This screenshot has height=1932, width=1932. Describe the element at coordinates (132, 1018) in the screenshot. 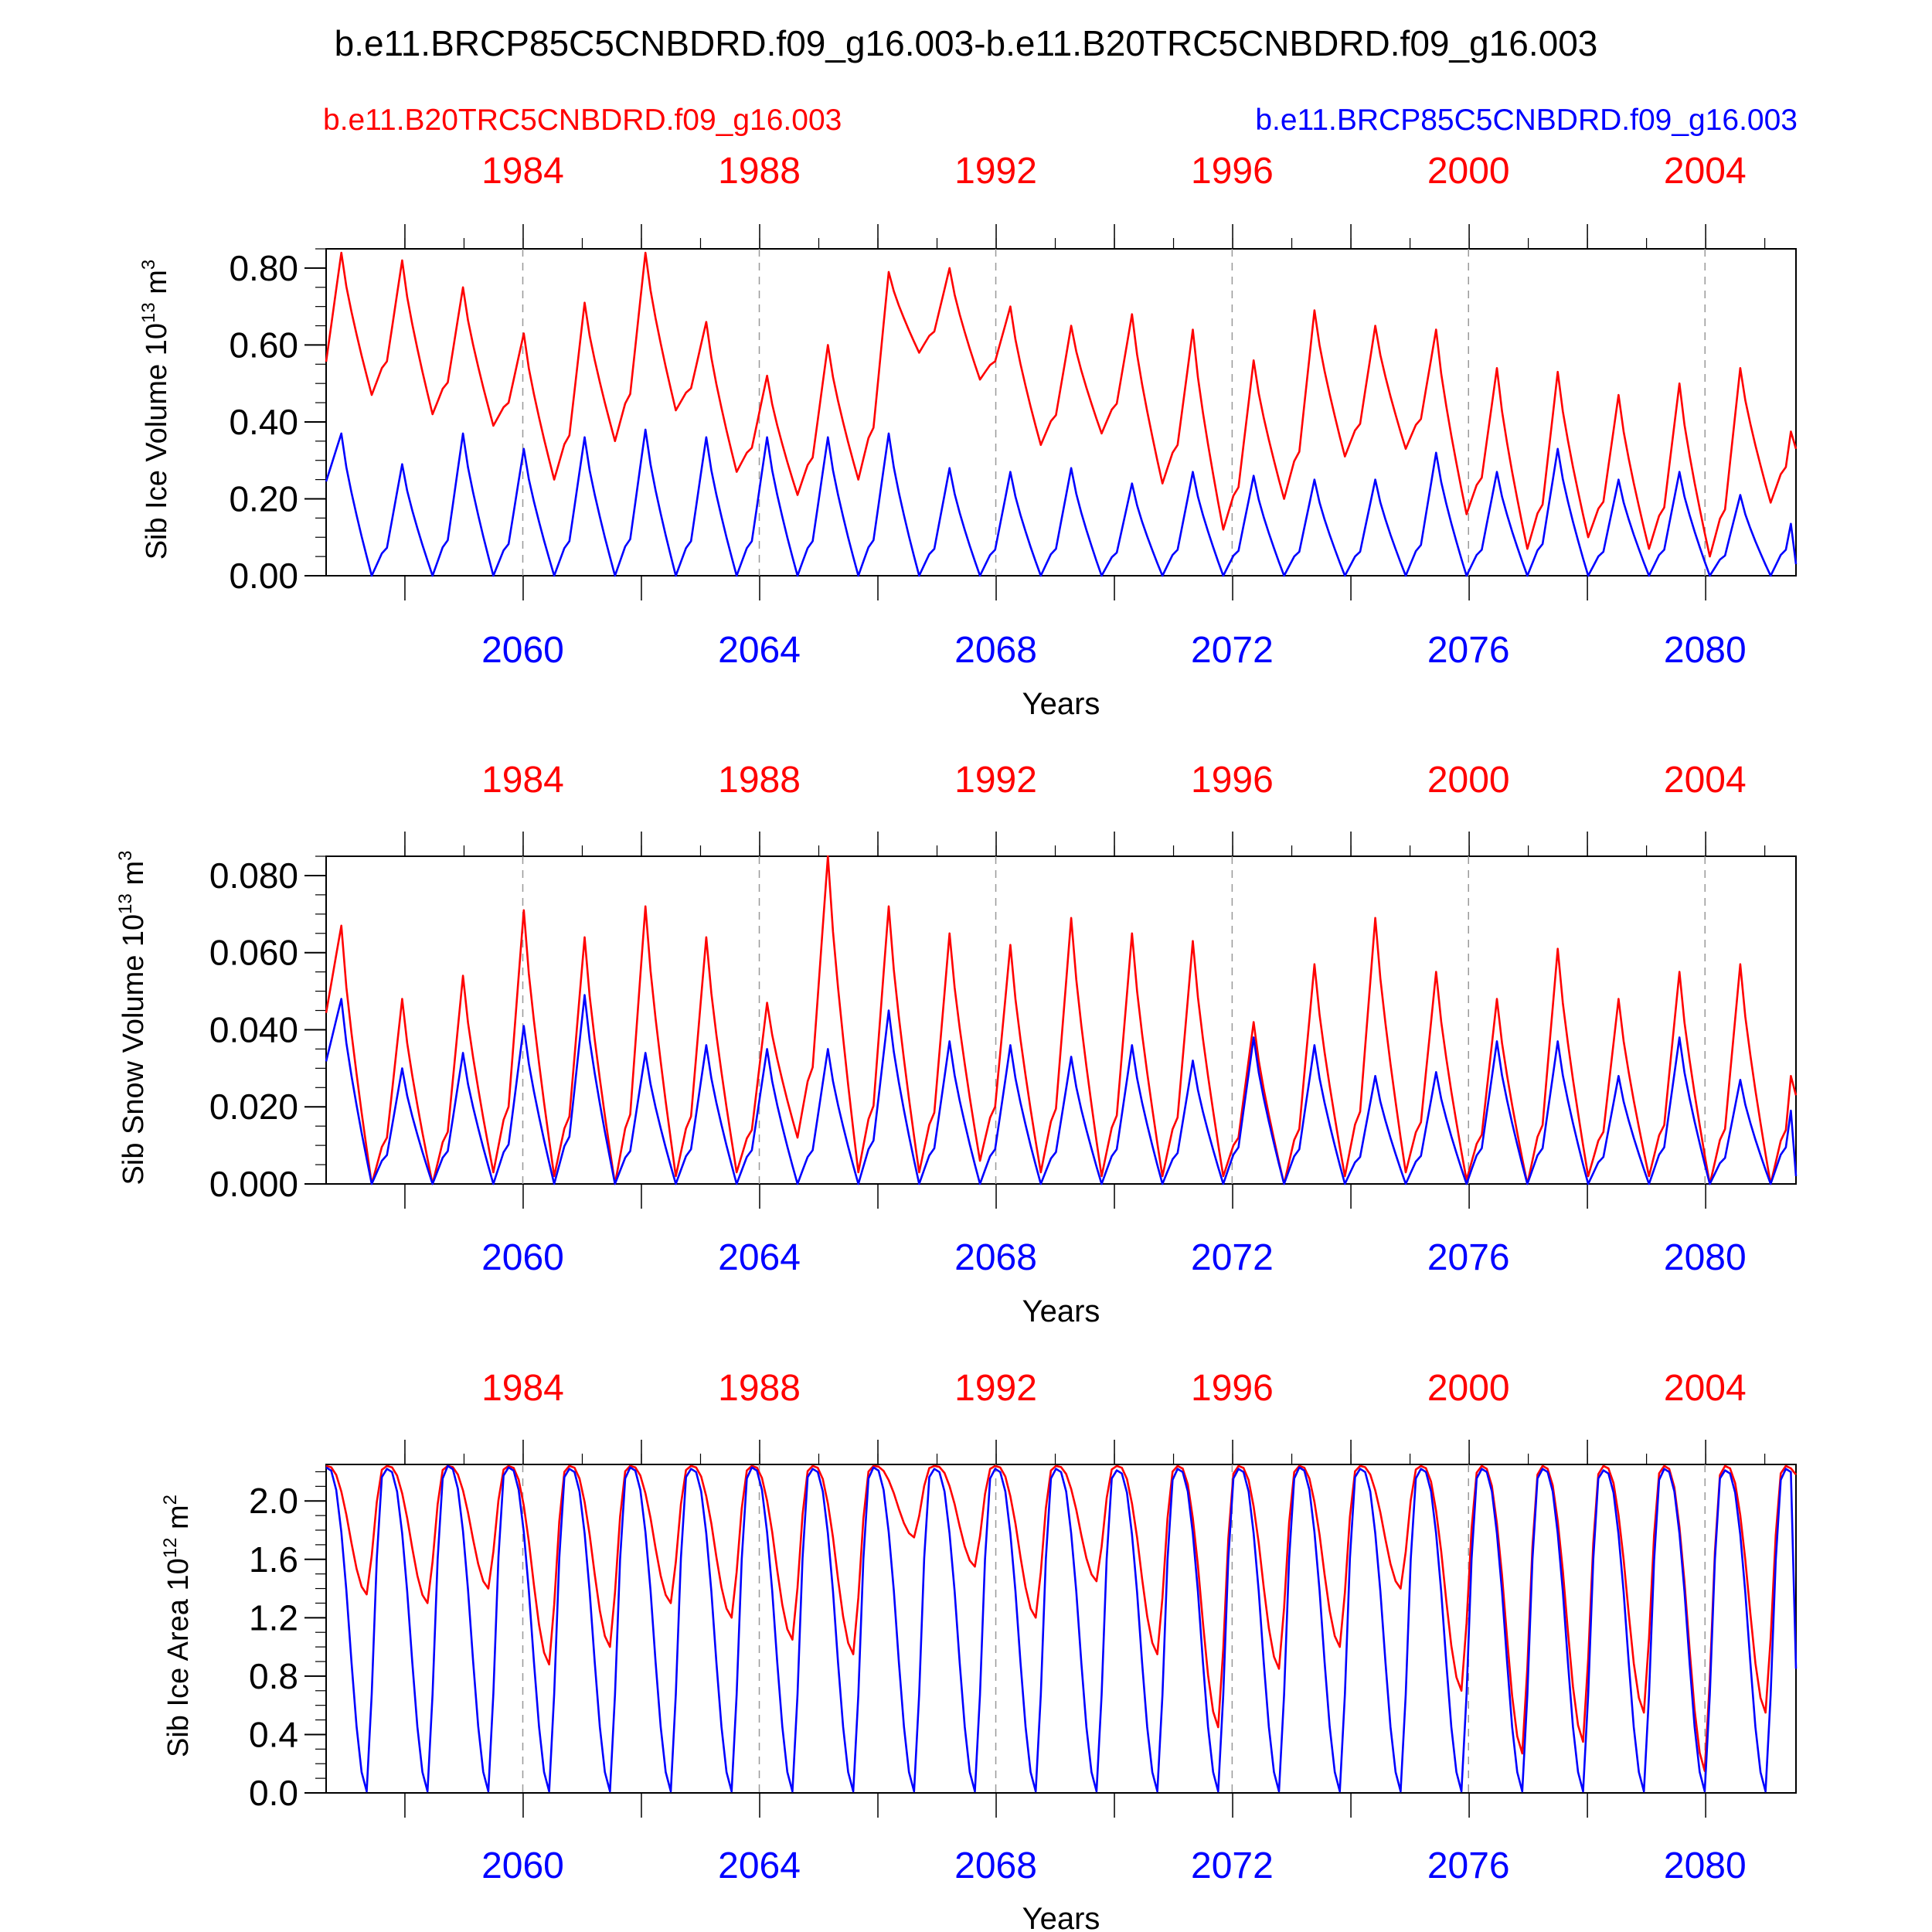

I see `y-axis-label: Sib Snow Volume 1013 m3` at that location.